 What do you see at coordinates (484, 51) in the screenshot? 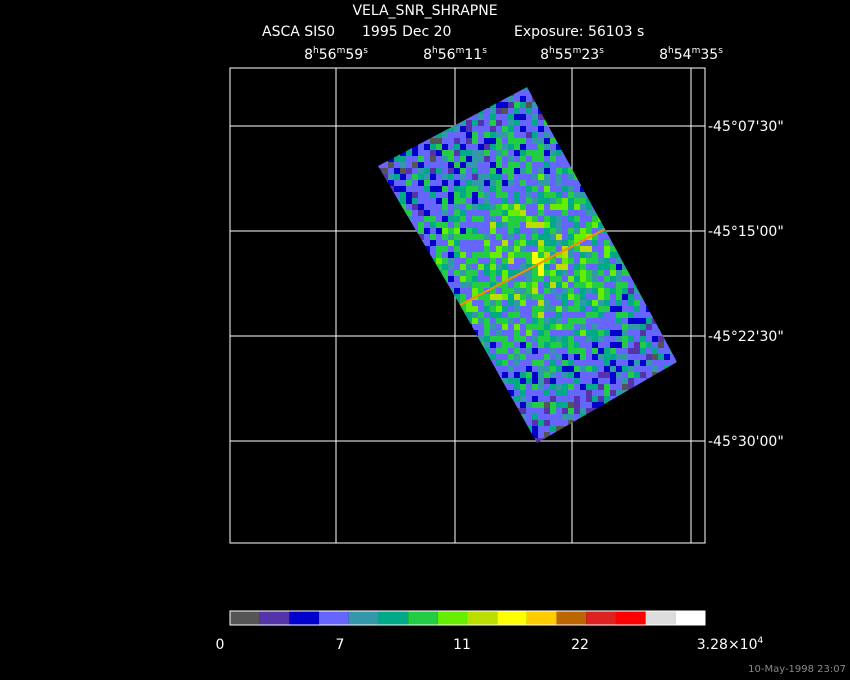
I see `superscript: s` at bounding box center [484, 51].